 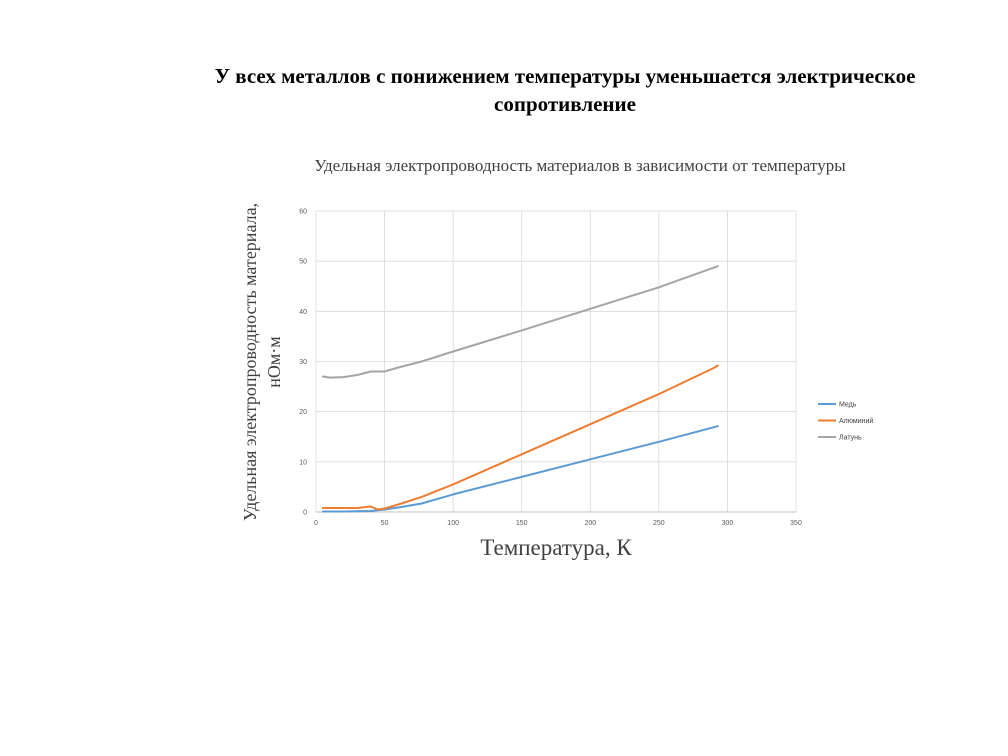 I want to click on legend: Медь Алюминий Латунь, so click(x=845, y=422).